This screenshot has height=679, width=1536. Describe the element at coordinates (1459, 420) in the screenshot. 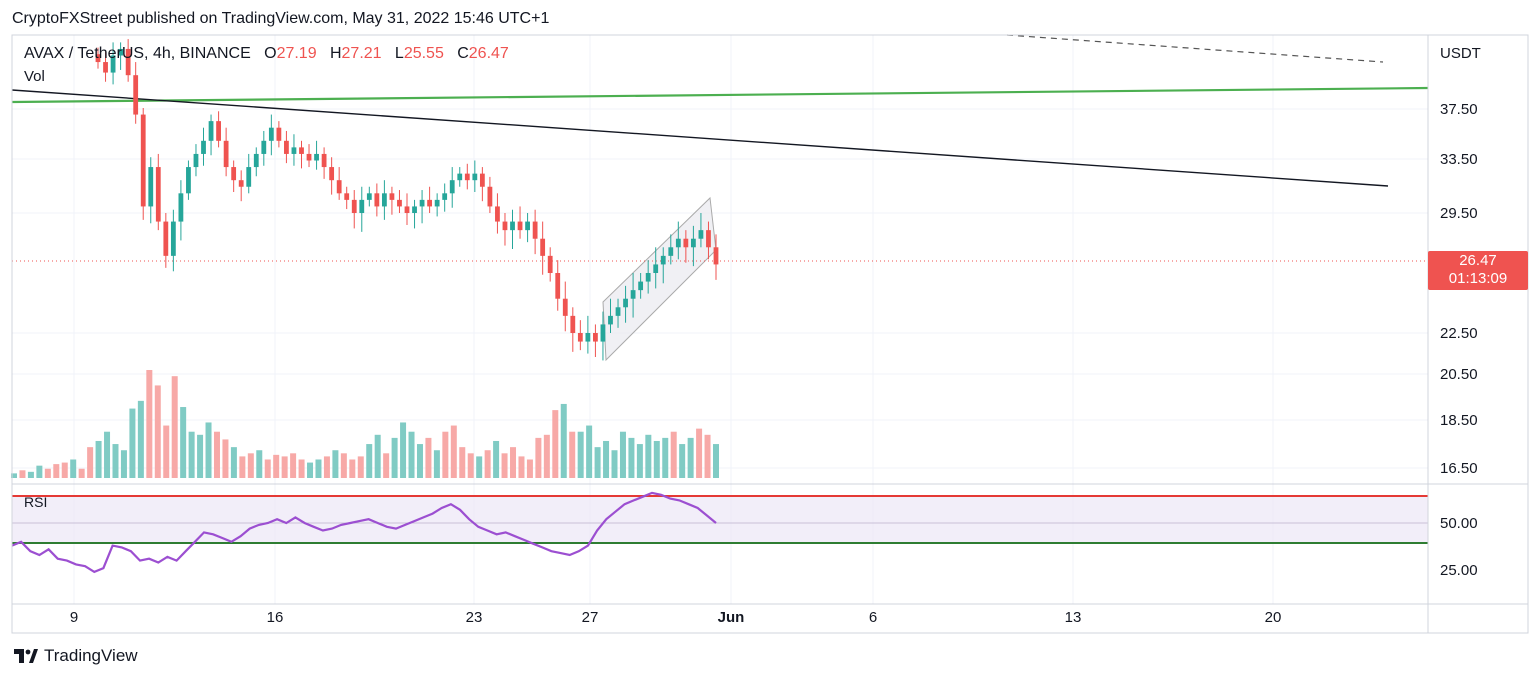

I see `y-tick-label: 18.50` at that location.